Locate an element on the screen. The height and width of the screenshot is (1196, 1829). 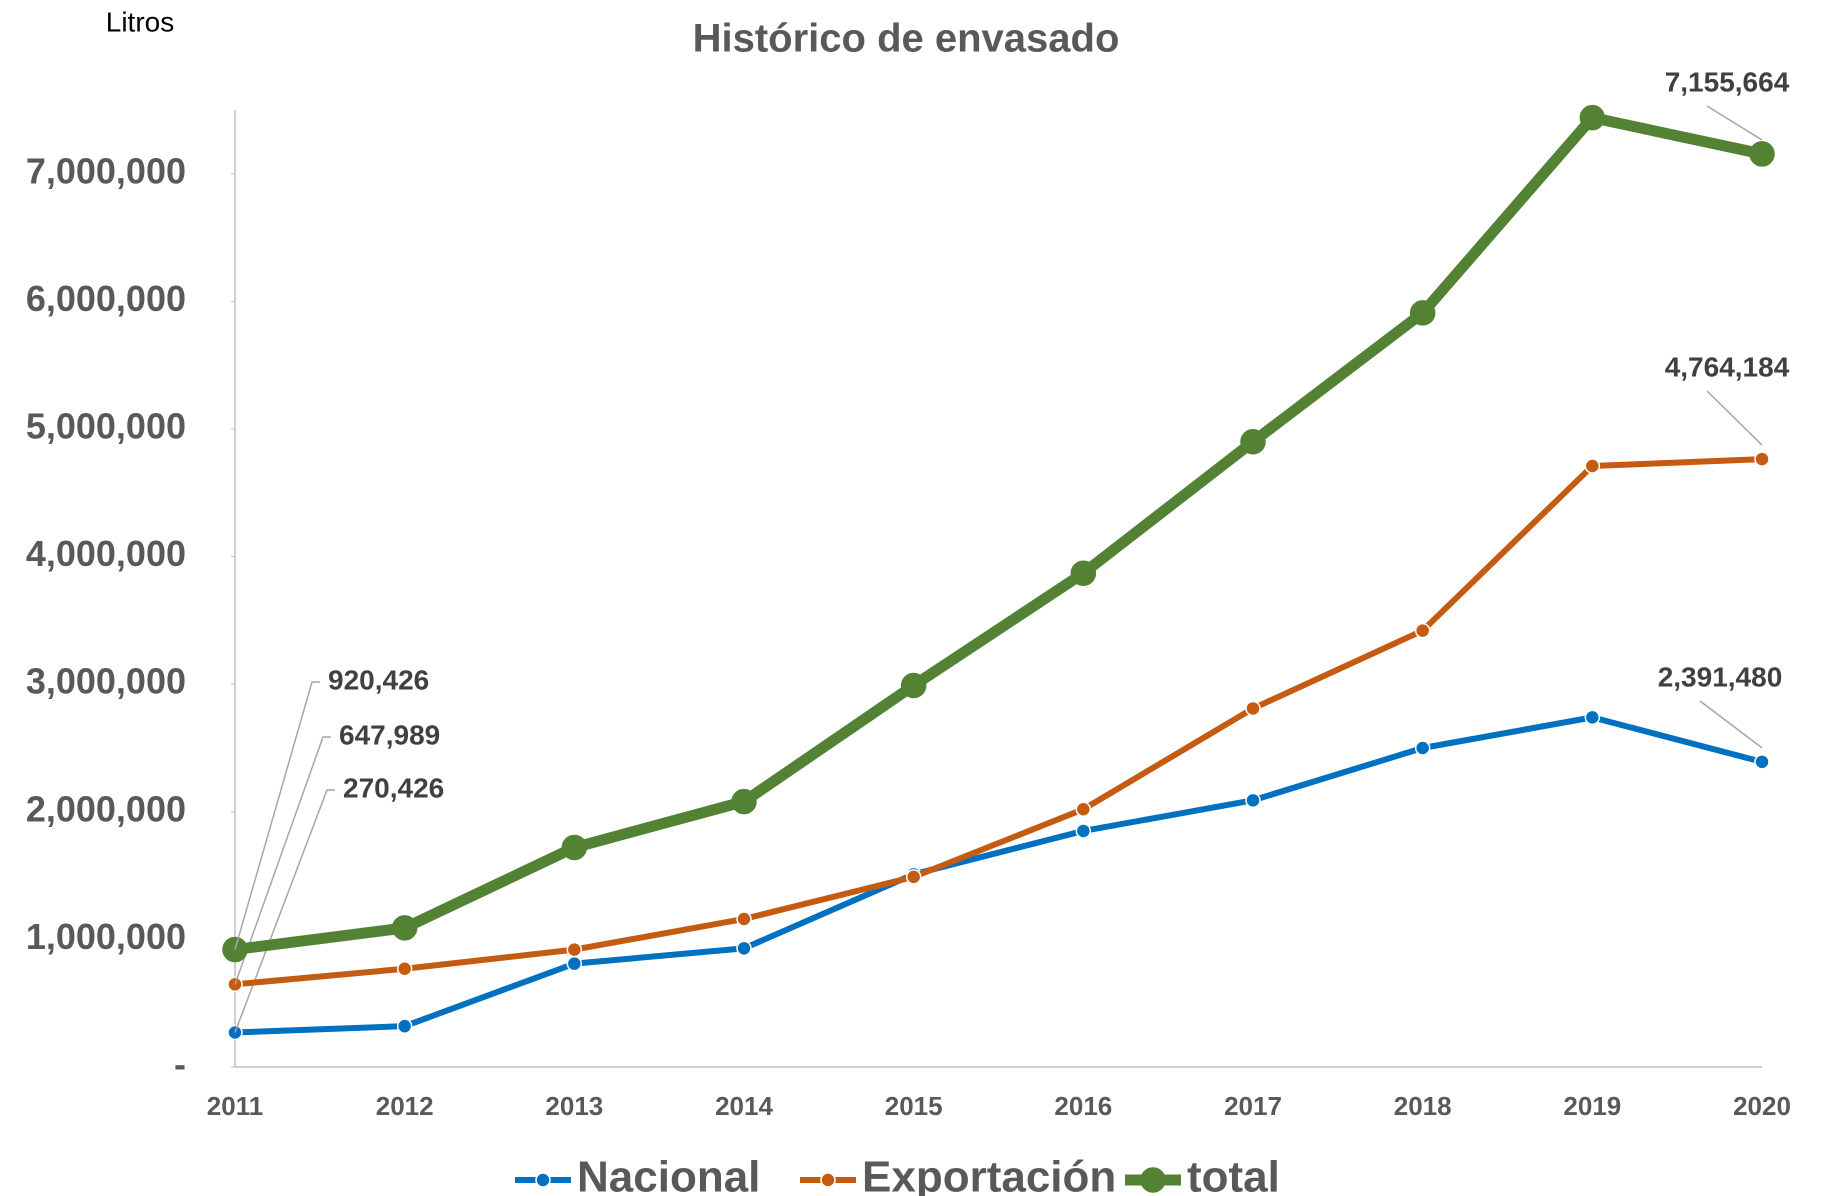
y-tick-label: 6,000,000 is located at coordinates (106, 298).